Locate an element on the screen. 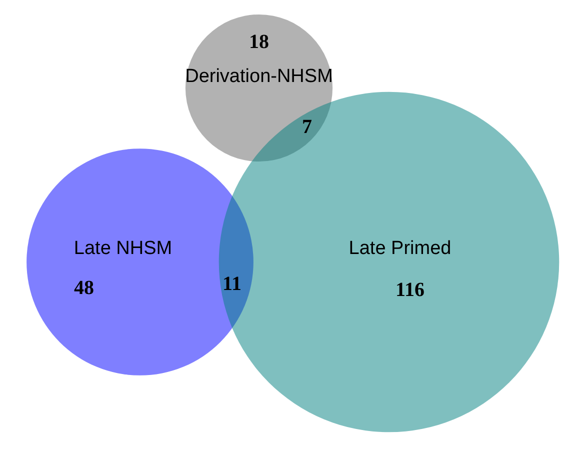 This screenshot has width=575, height=456. text: 11 is located at coordinates (232, 284).